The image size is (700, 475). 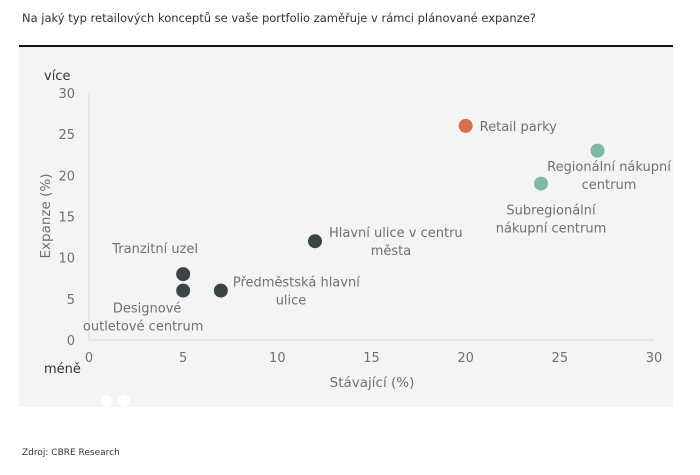 What do you see at coordinates (609, 176) in the screenshot?
I see `data-label: Regionální nákupní centrum` at bounding box center [609, 176].